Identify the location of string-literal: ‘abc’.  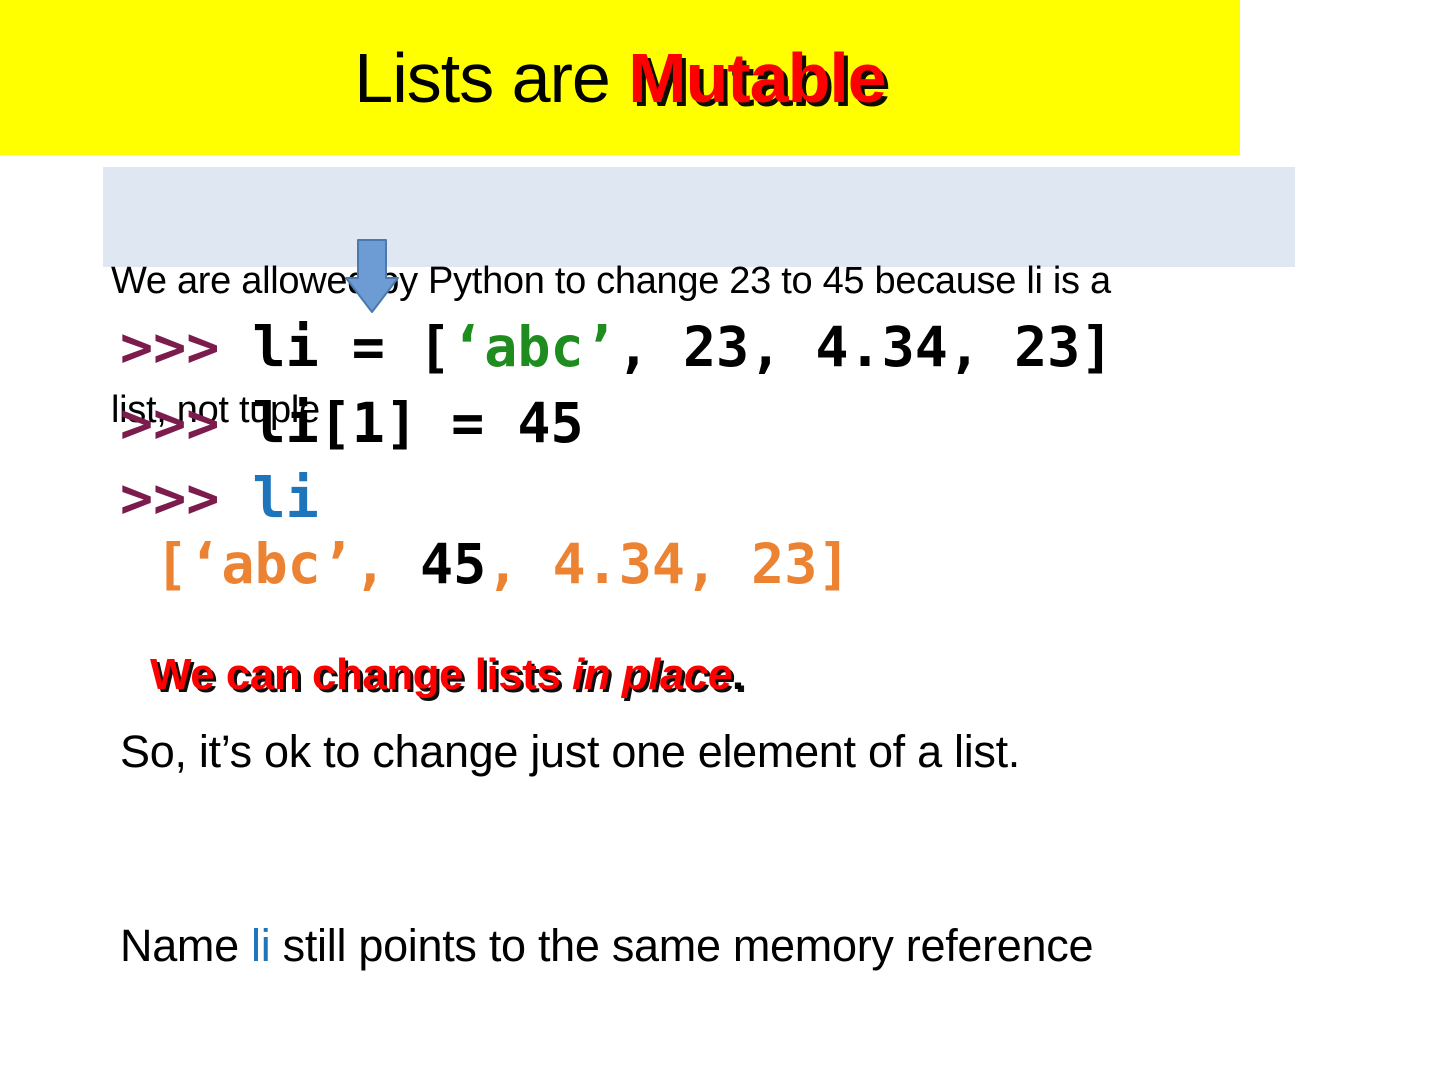
(534, 347).